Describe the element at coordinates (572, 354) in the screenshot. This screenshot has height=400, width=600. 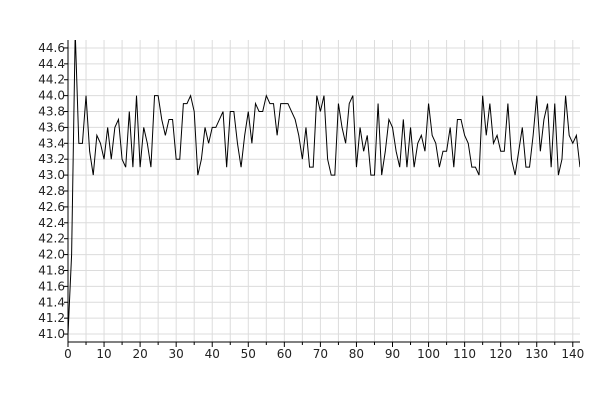
I see `x-tick-label: 140` at that location.